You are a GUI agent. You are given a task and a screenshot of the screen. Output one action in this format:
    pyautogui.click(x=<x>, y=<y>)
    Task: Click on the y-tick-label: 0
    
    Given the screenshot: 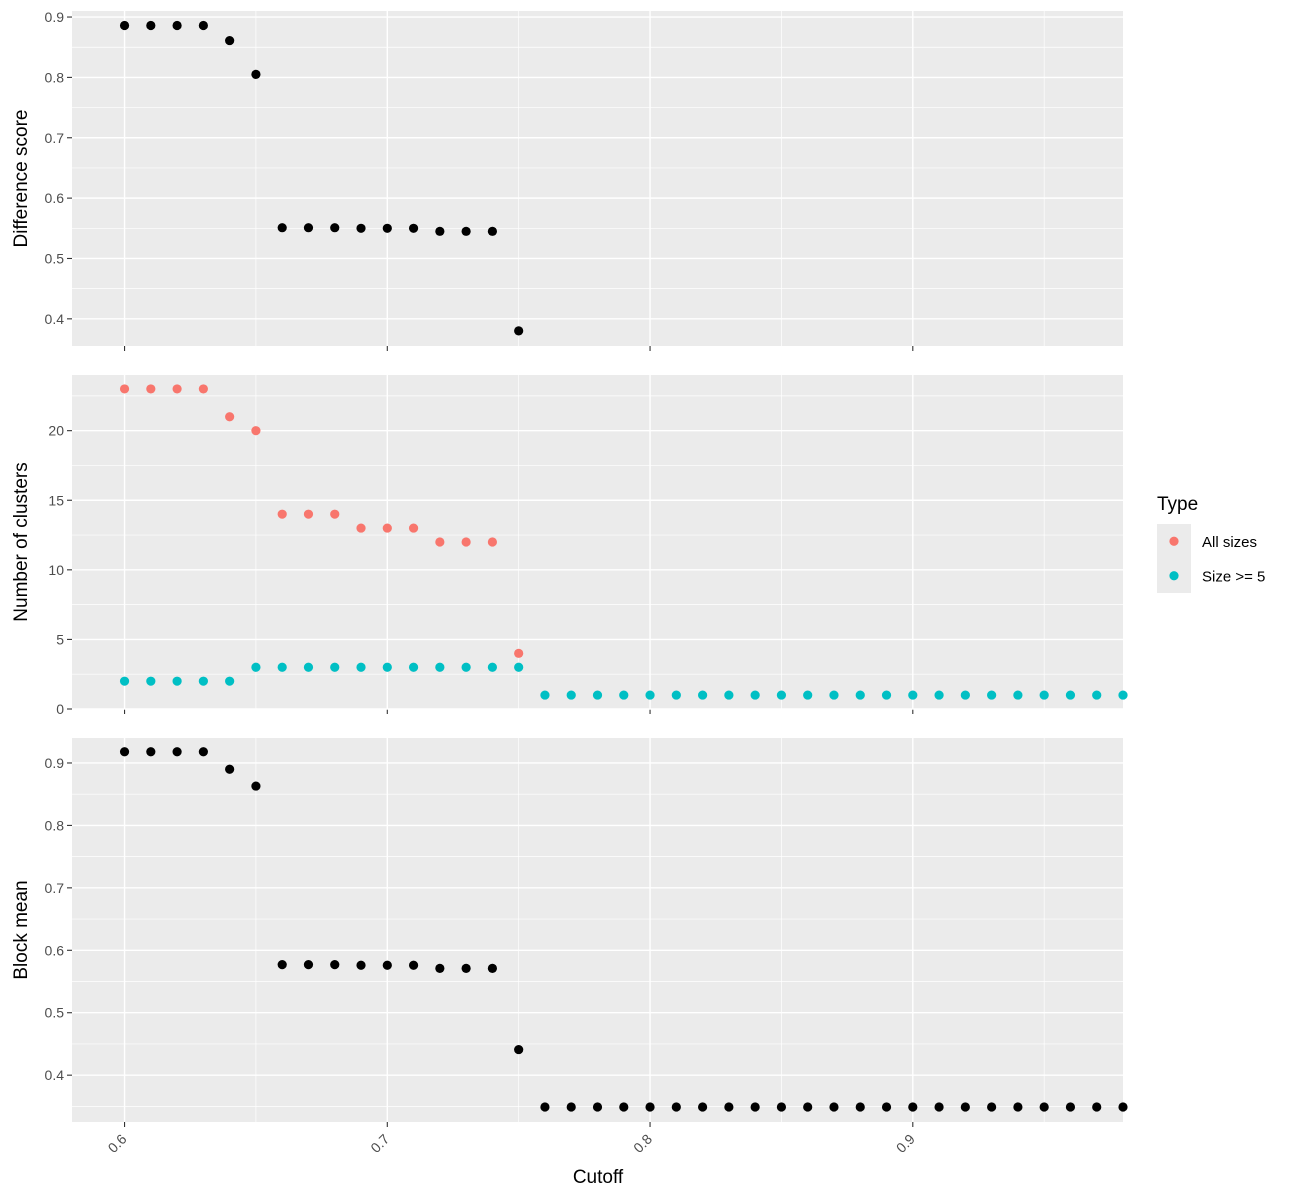 What is the action you would take?
    pyautogui.click(x=60, y=709)
    